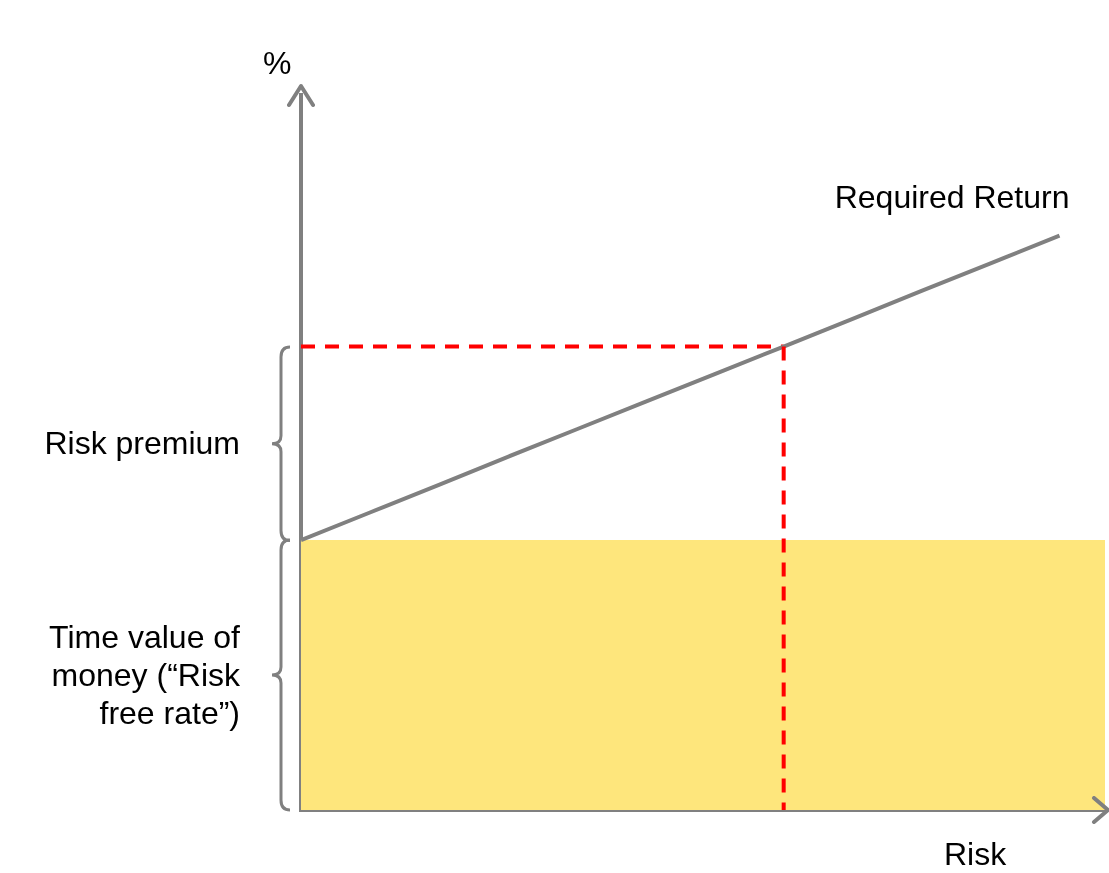 The image size is (1109, 873). What do you see at coordinates (952, 196) in the screenshot?
I see `series-label: Required Return` at bounding box center [952, 196].